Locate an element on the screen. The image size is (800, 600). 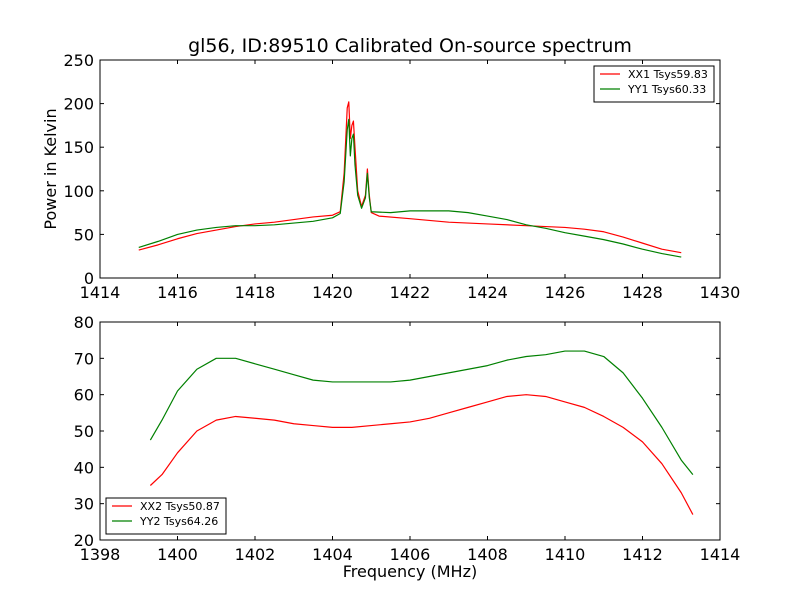
x-tick-label: 1420 is located at coordinates (332, 292).